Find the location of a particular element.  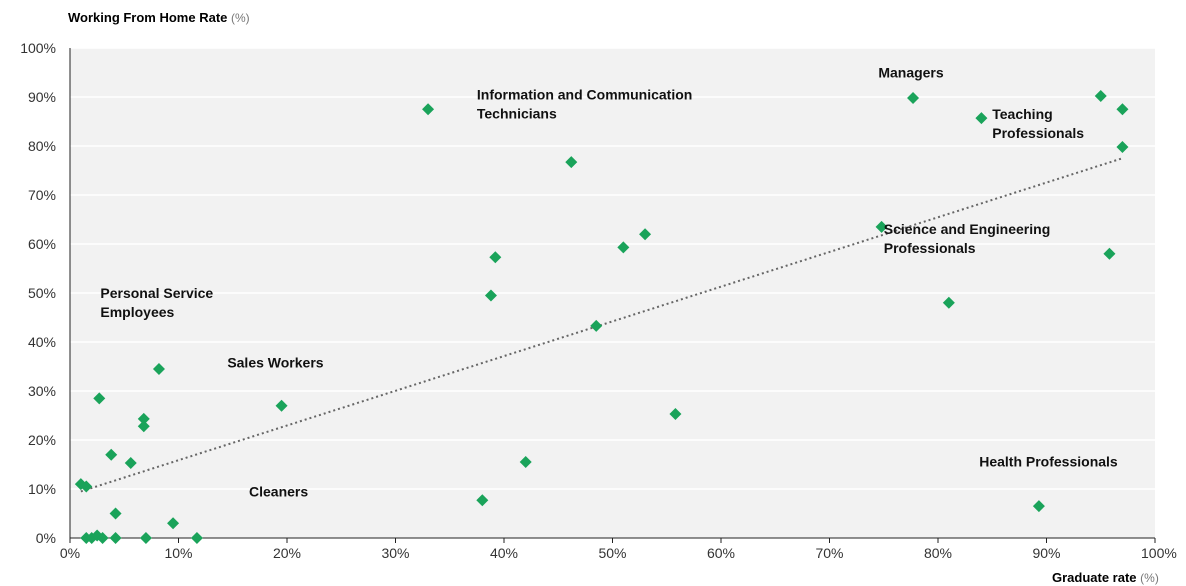

annotation-label: Managers is located at coordinates (911, 72).